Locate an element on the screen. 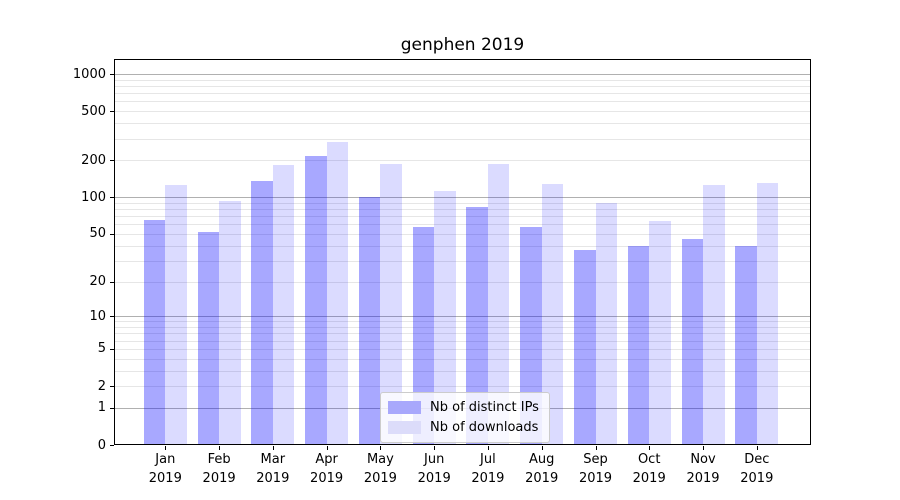  y-tick-label: 1 is located at coordinates (101, 408).